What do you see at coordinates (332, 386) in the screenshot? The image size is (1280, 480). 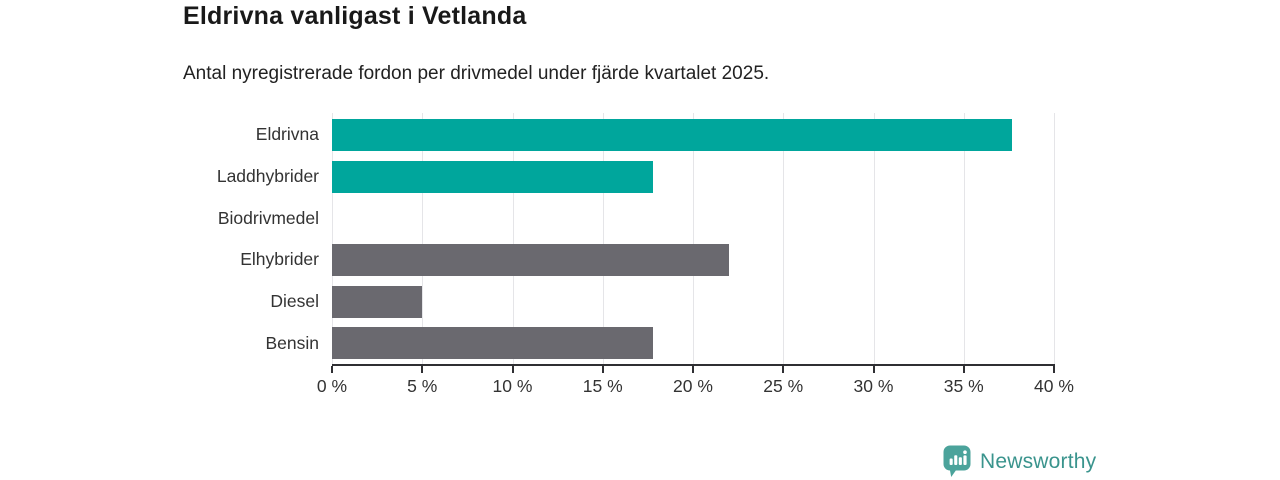 I see `axis-tick-label: 0 %` at bounding box center [332, 386].